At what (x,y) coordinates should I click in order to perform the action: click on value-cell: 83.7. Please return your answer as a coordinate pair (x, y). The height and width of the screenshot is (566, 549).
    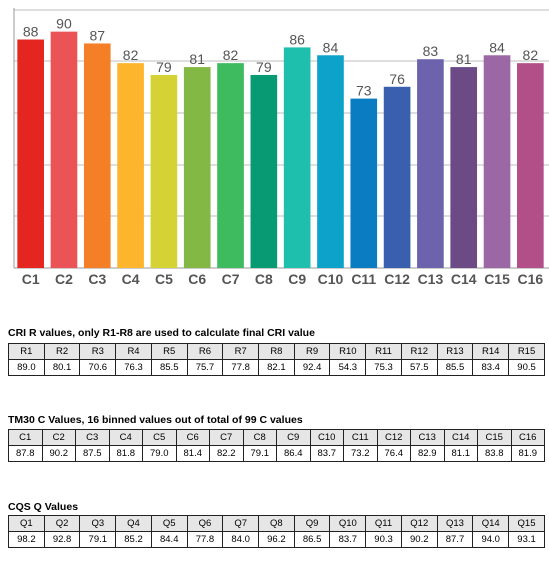
    Looking at the image, I should click on (348, 539).